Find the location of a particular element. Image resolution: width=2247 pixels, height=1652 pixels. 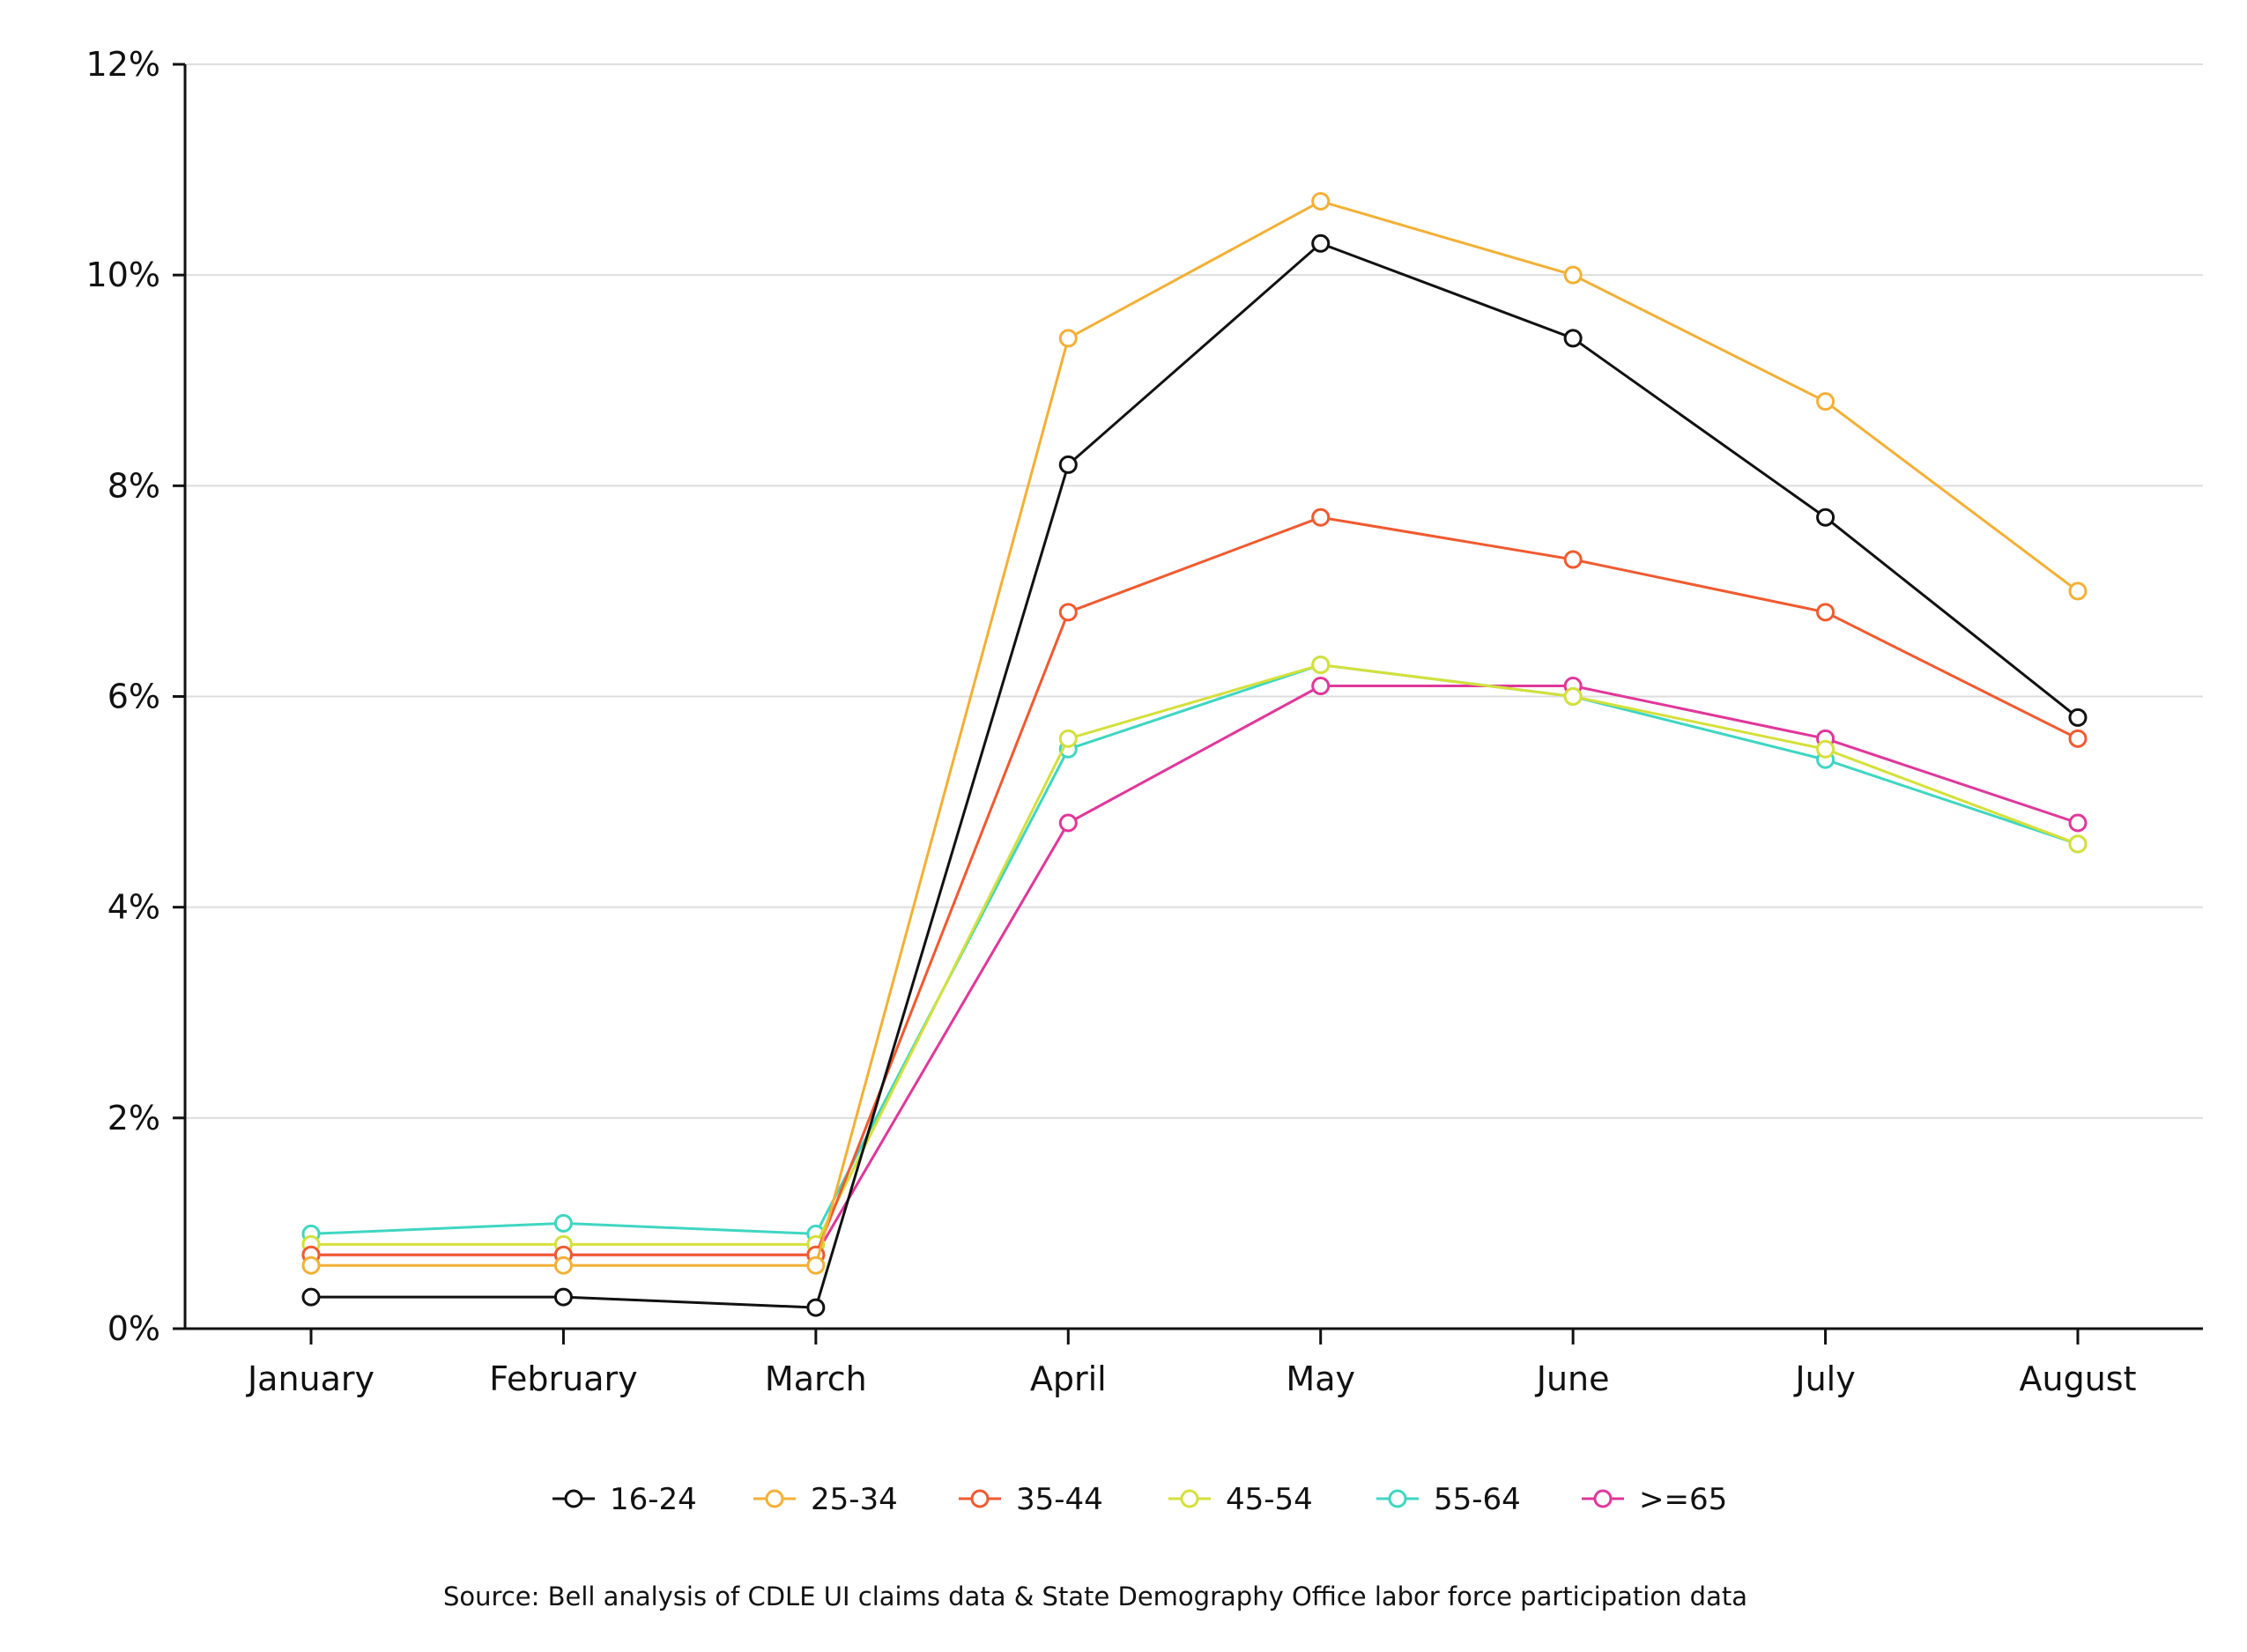

y-axis-ticks: 0% 2% 4% 6% 8% 10% 12% is located at coordinates (135, 696).